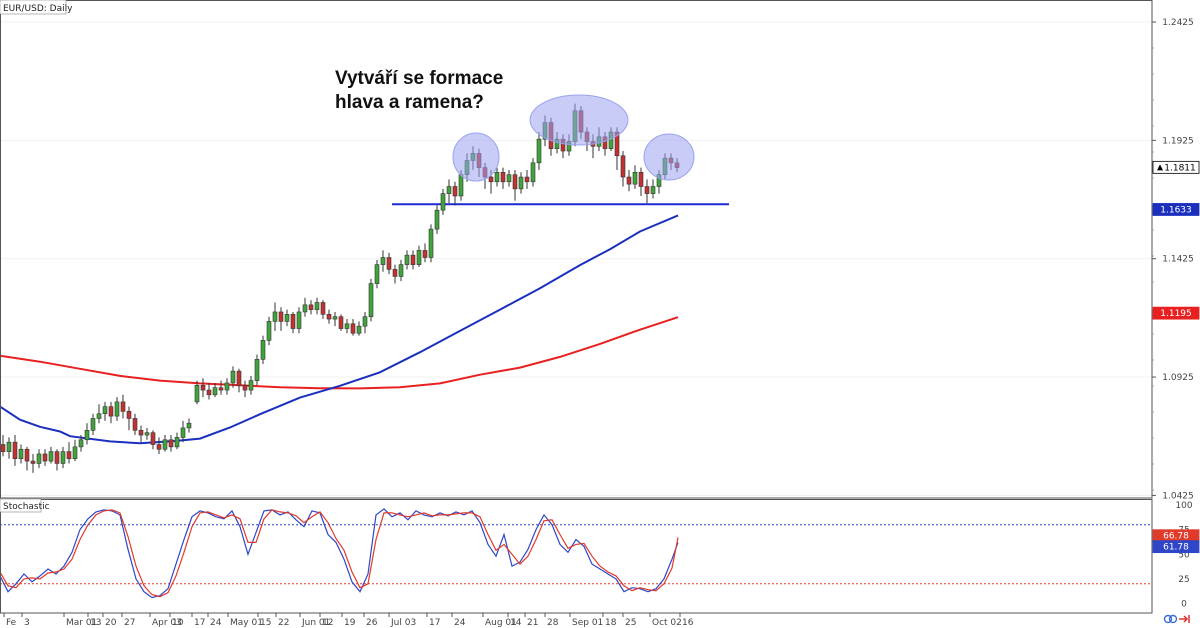  Describe the element at coordinates (1184, 605) in the screenshot. I see `osc-tick-label: 0` at that location.